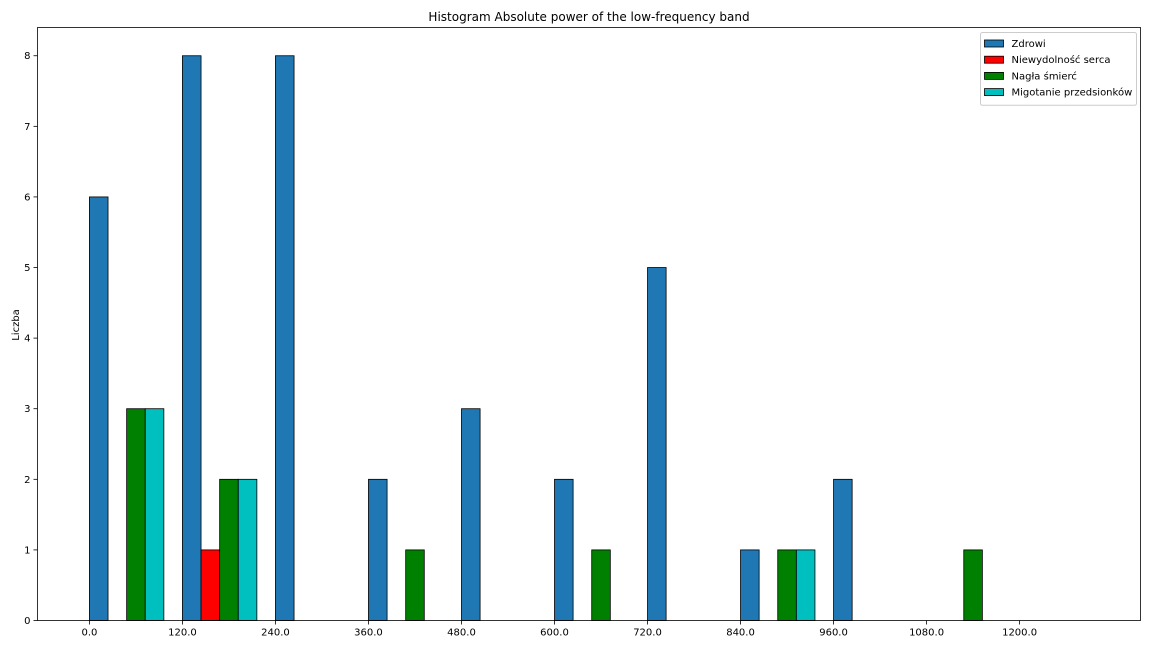 The width and height of the screenshot is (1152, 648). What do you see at coordinates (89, 633) in the screenshot?
I see `x-tick-label: 0.0` at bounding box center [89, 633].